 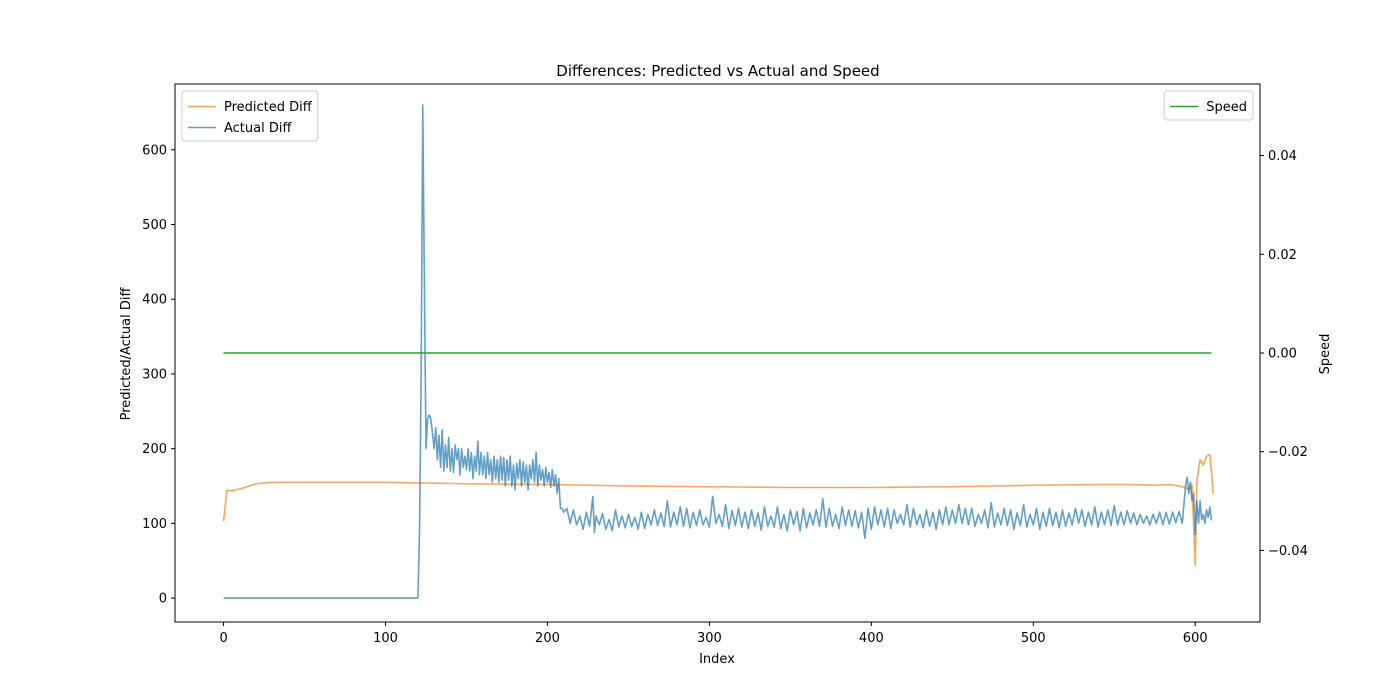 What do you see at coordinates (154, 225) in the screenshot?
I see `y-tick-label-left: 500` at bounding box center [154, 225].